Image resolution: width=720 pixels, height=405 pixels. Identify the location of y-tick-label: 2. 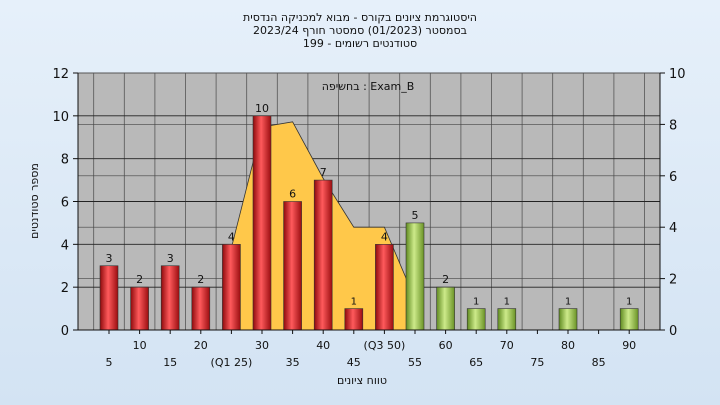
(65, 288).